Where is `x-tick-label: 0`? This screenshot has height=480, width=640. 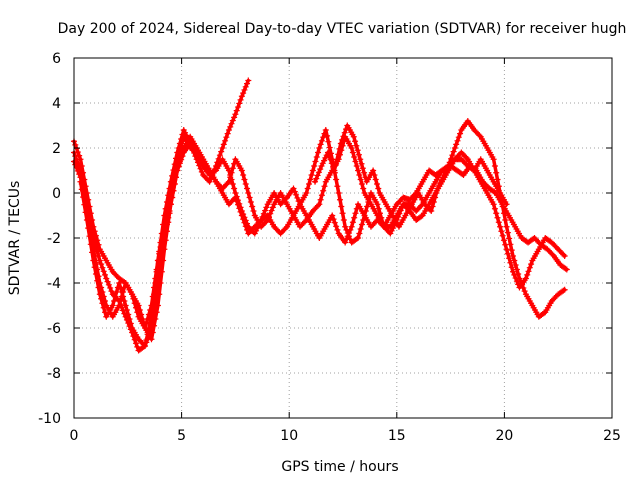
x-tick-label: 0 is located at coordinates (74, 436).